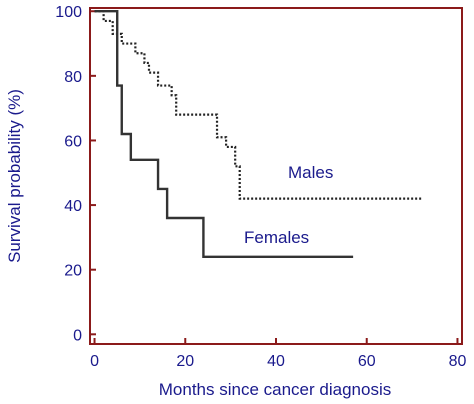 This screenshot has height=404, width=474. Describe the element at coordinates (367, 361) in the screenshot. I see `x-tick-label: 60` at that location.